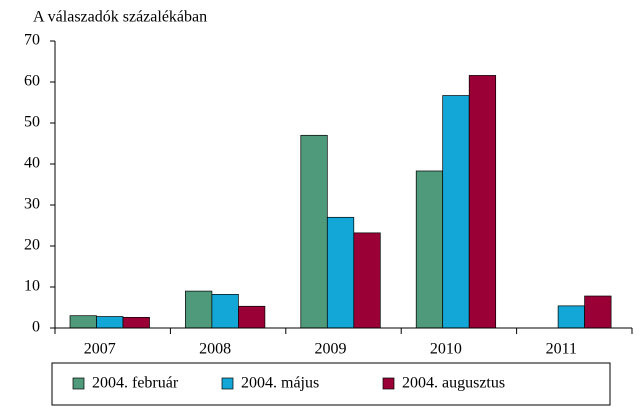  Describe the element at coordinates (32, 163) in the screenshot. I see `y-tick-label: 40` at that location.